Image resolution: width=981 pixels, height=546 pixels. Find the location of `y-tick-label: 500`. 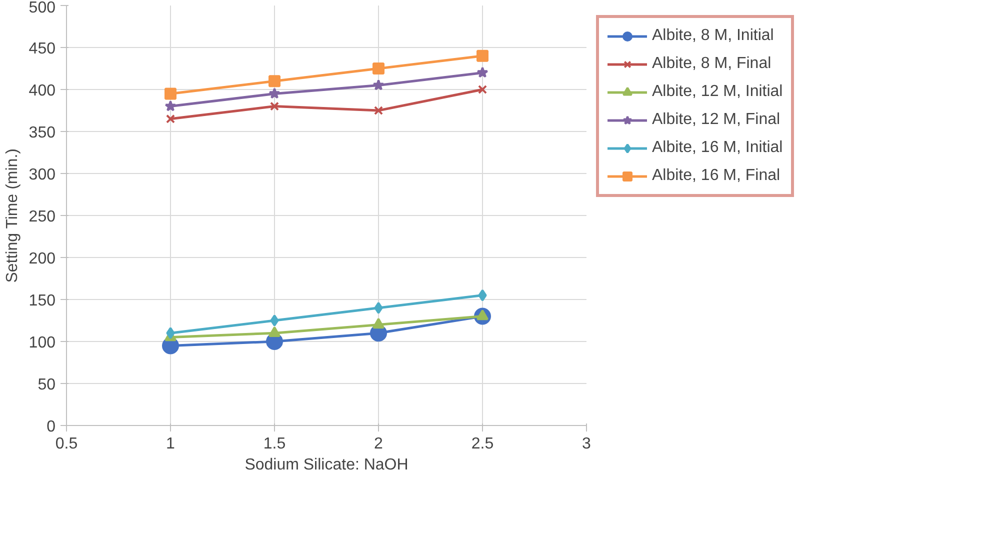

y-tick-label: 500 is located at coordinates (42, 8).